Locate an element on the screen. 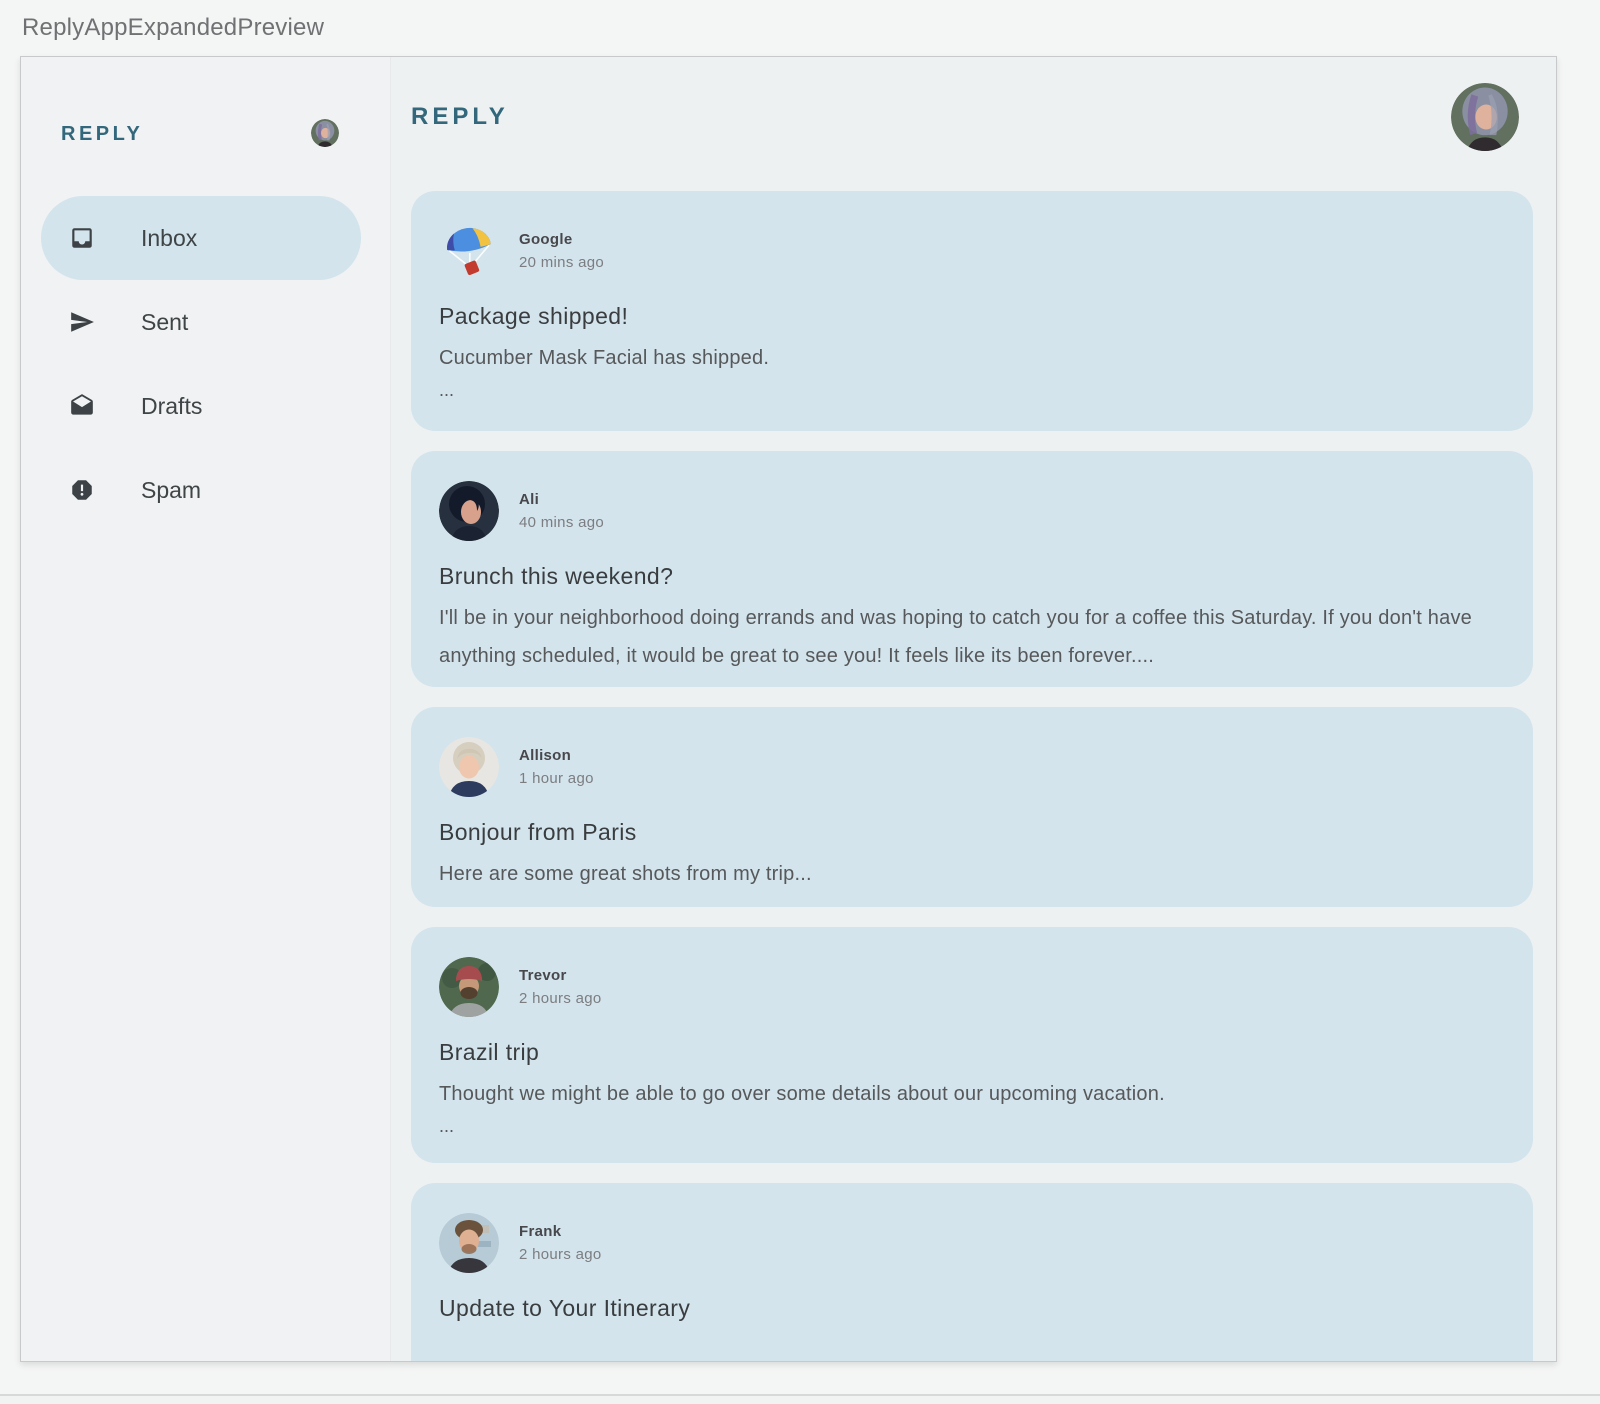  email-time: 1 hour ago is located at coordinates (556, 778).